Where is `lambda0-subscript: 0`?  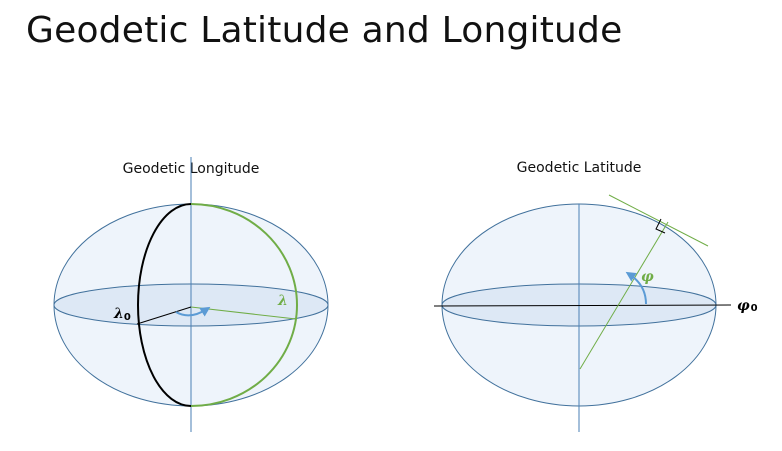
lambda0-subscript: 0 is located at coordinates (127, 317).